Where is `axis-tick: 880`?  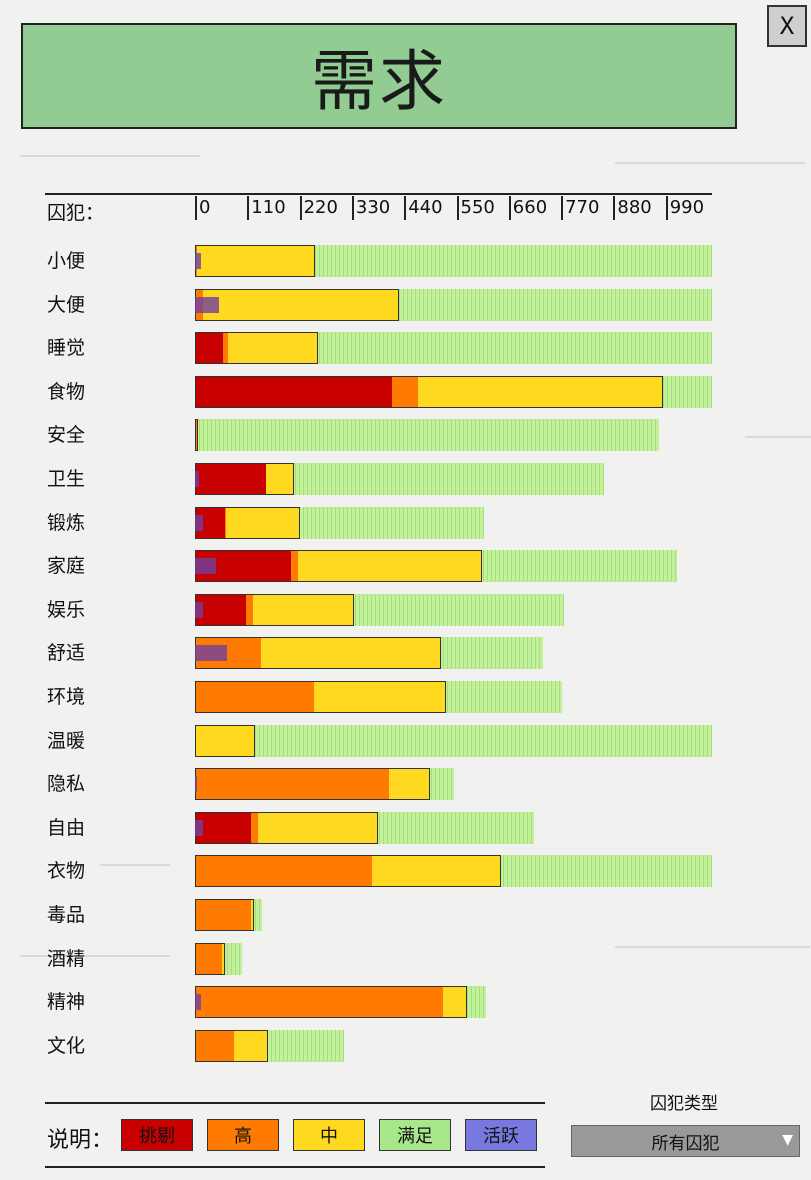
axis-tick: 880 is located at coordinates (632, 208).